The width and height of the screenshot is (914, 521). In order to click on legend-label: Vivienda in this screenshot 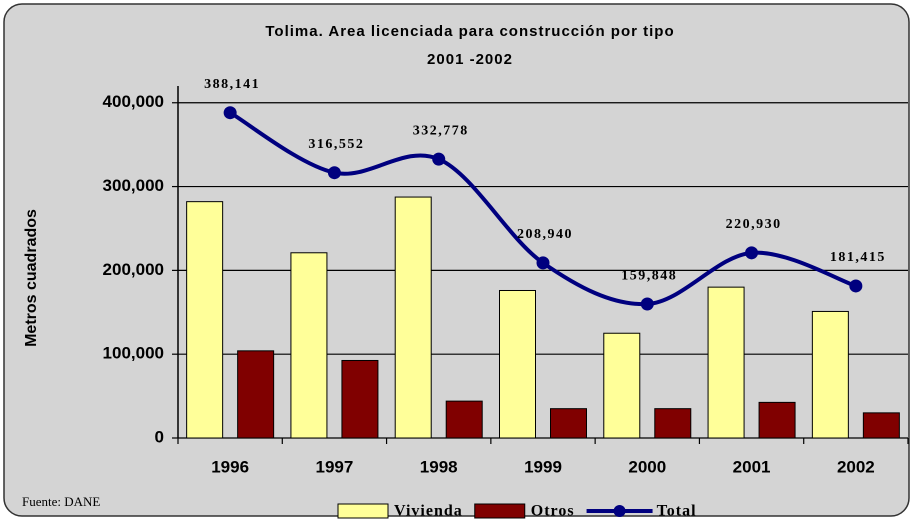, I will do `click(428, 511)`.